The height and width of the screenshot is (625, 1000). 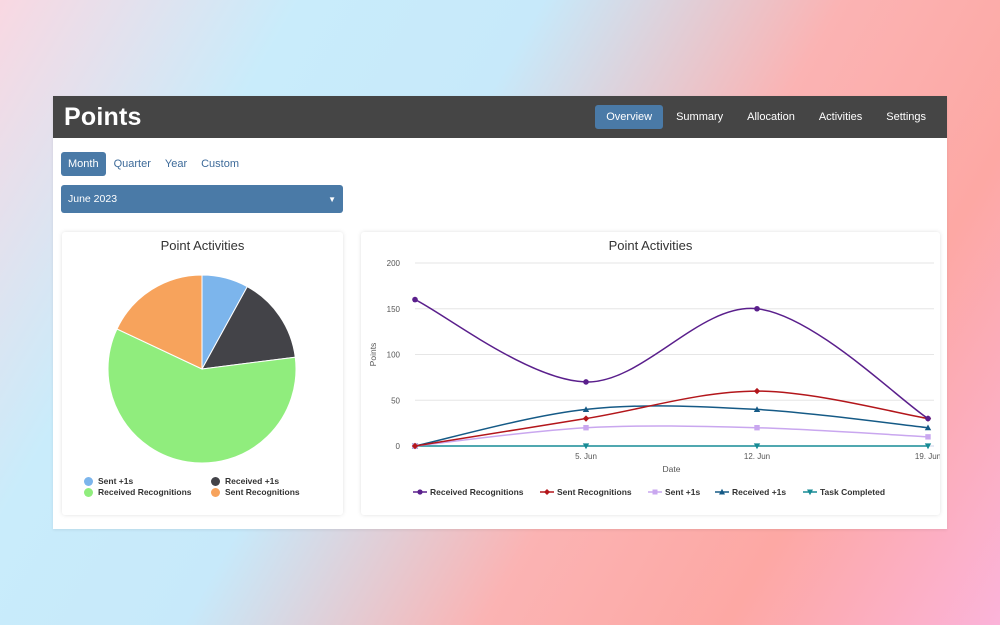 I want to click on pie-legend-item: Sent +1s, so click(x=108, y=481).